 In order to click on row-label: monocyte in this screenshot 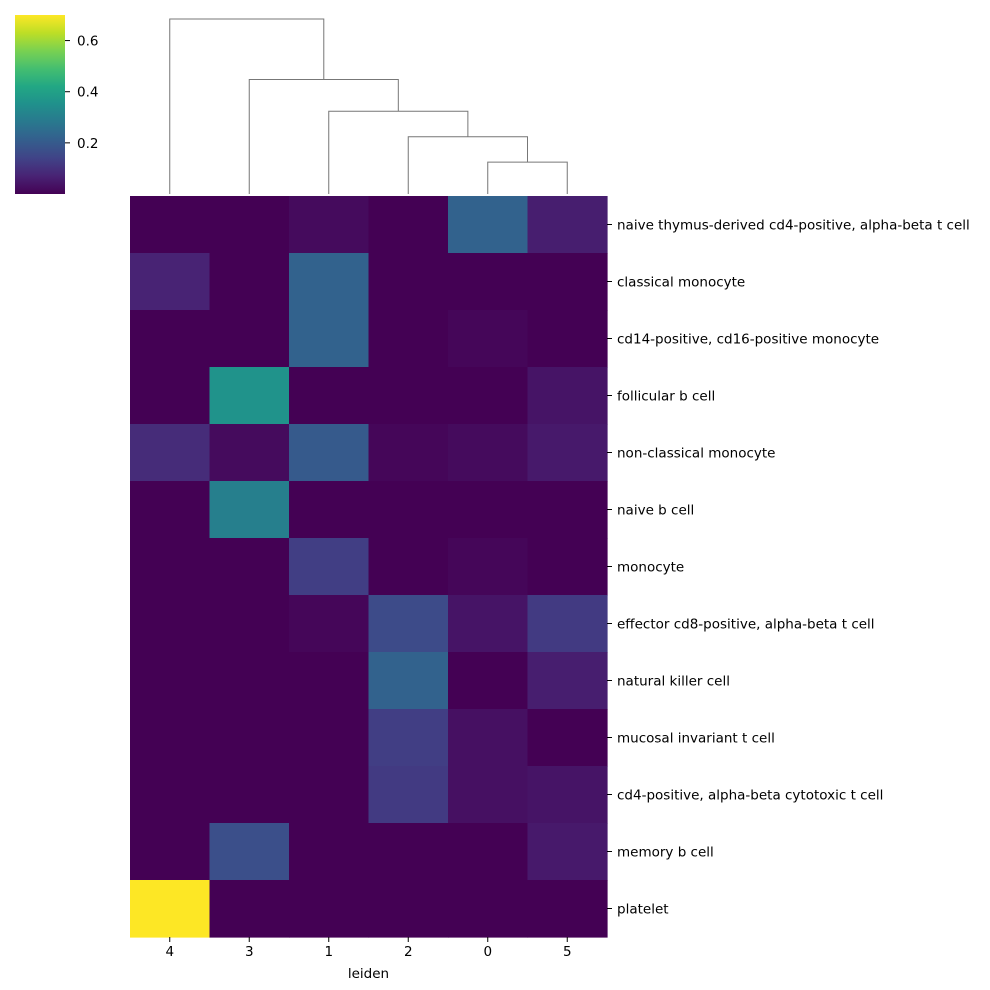, I will do `click(650, 568)`.